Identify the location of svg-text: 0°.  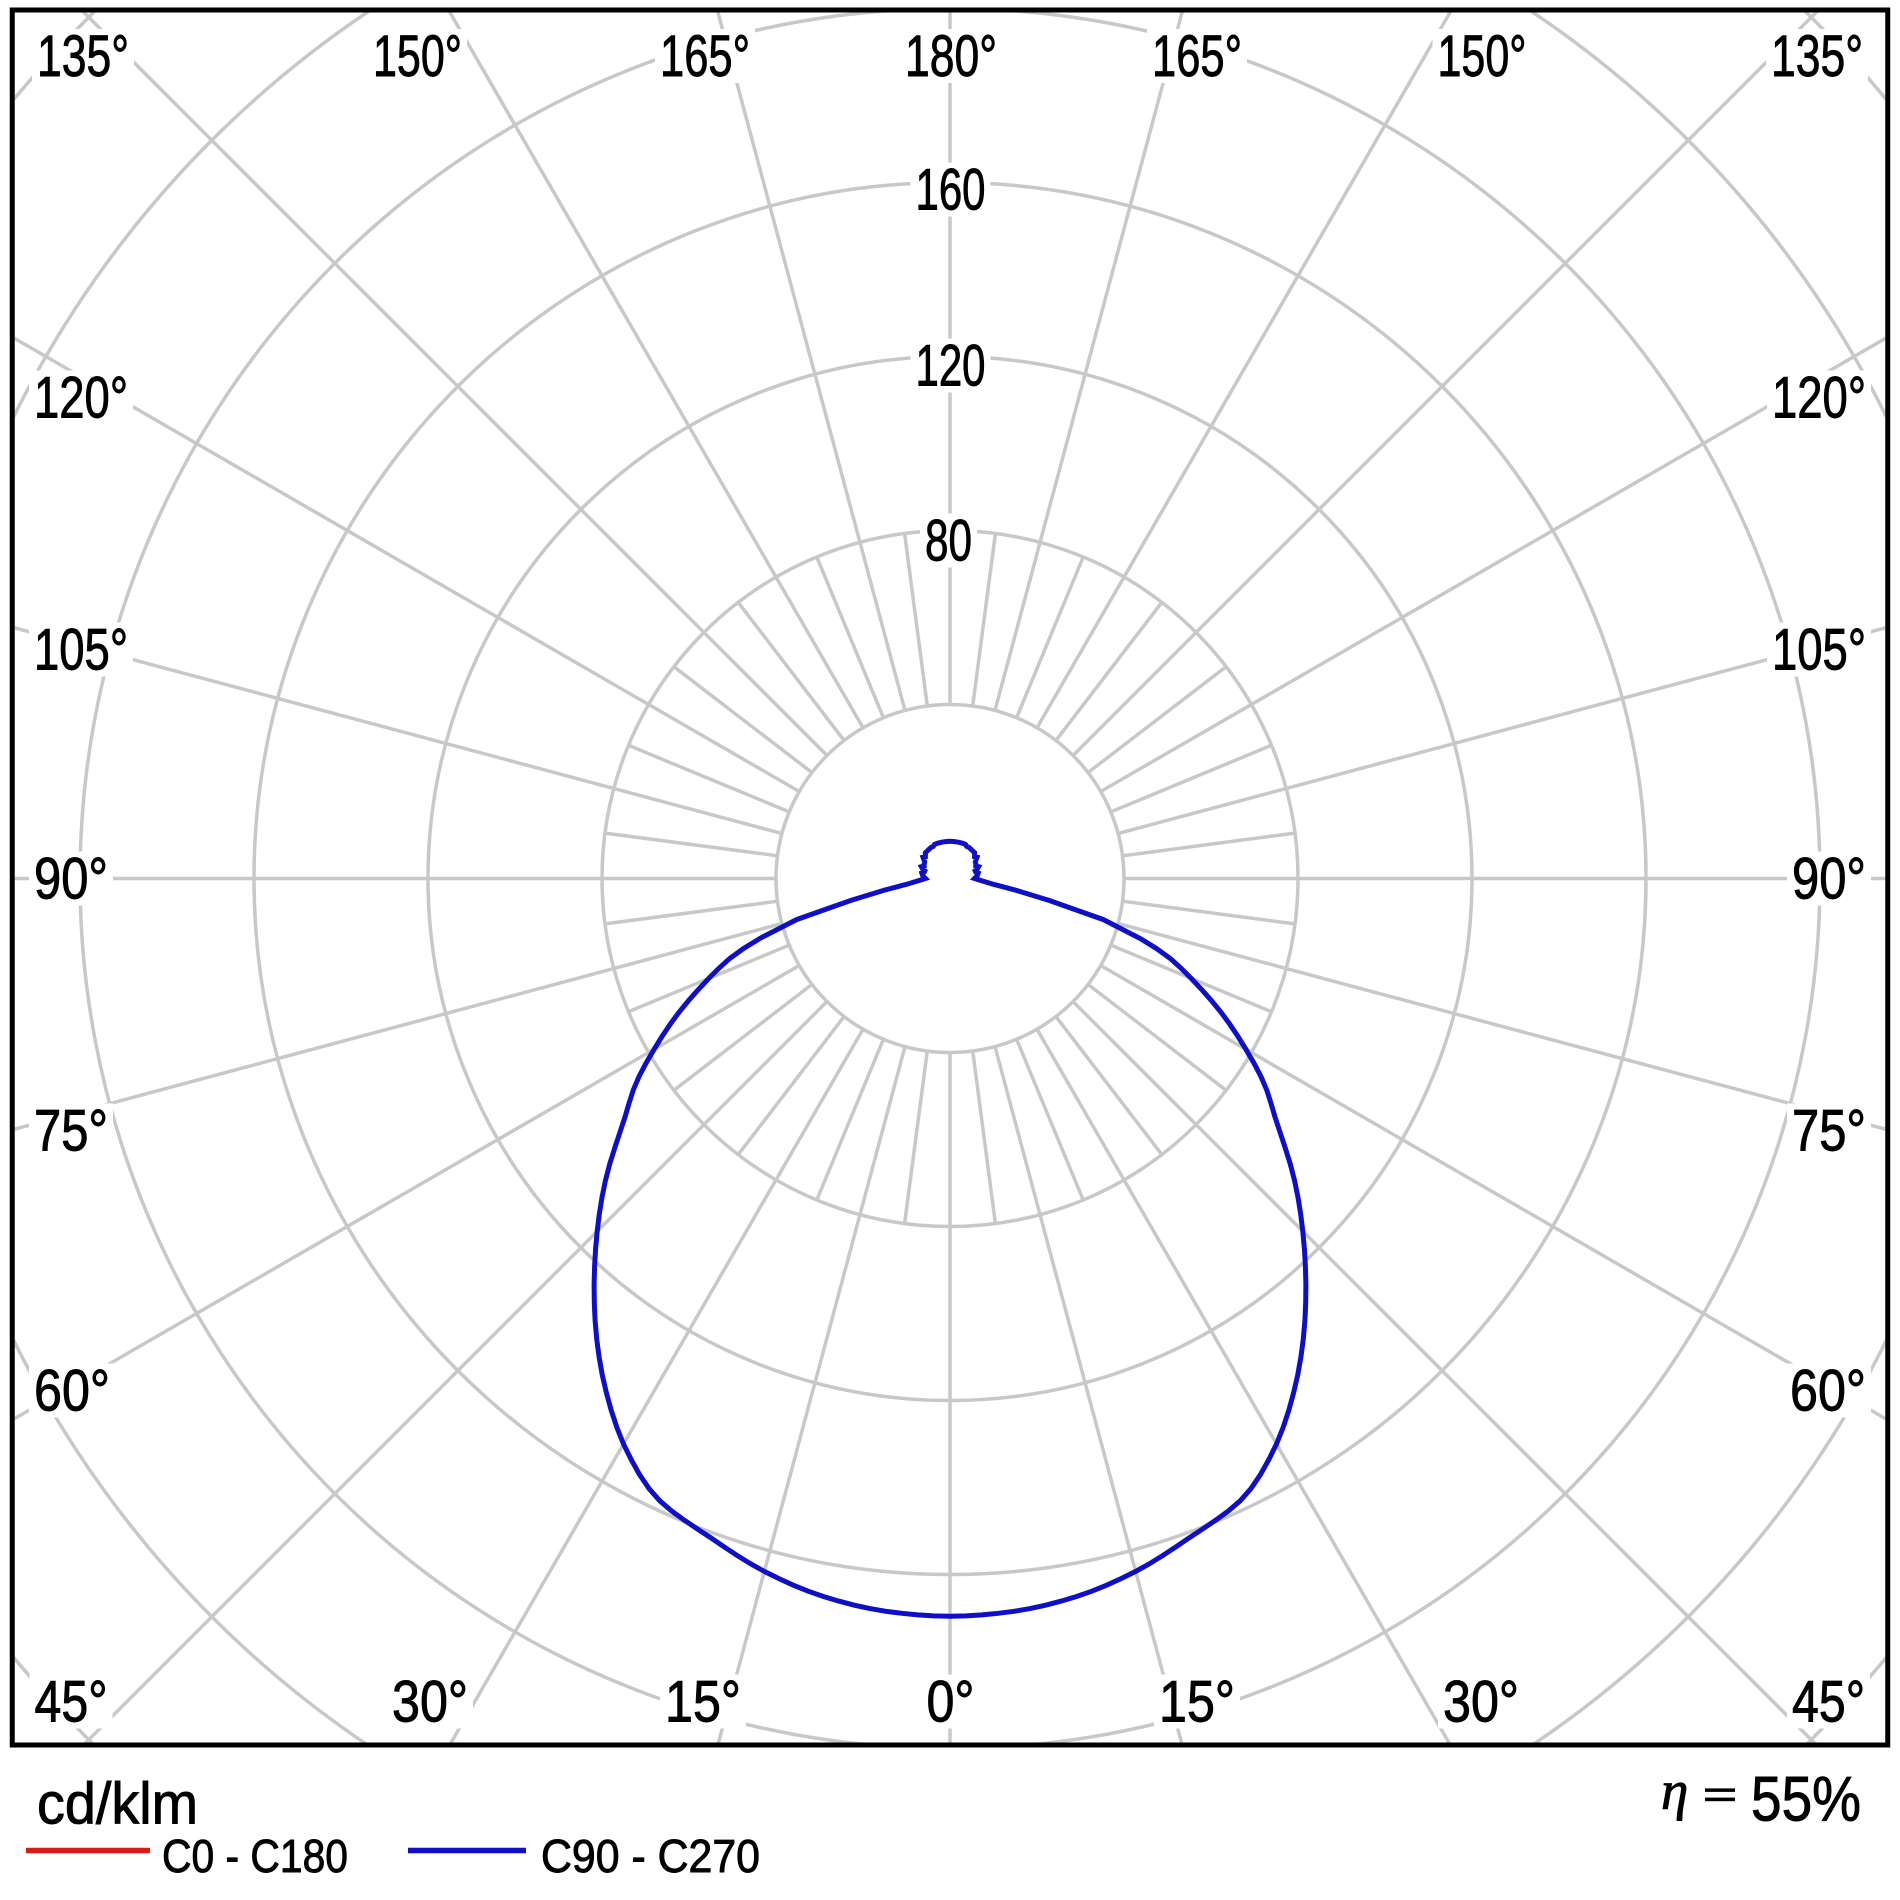
(951, 1702).